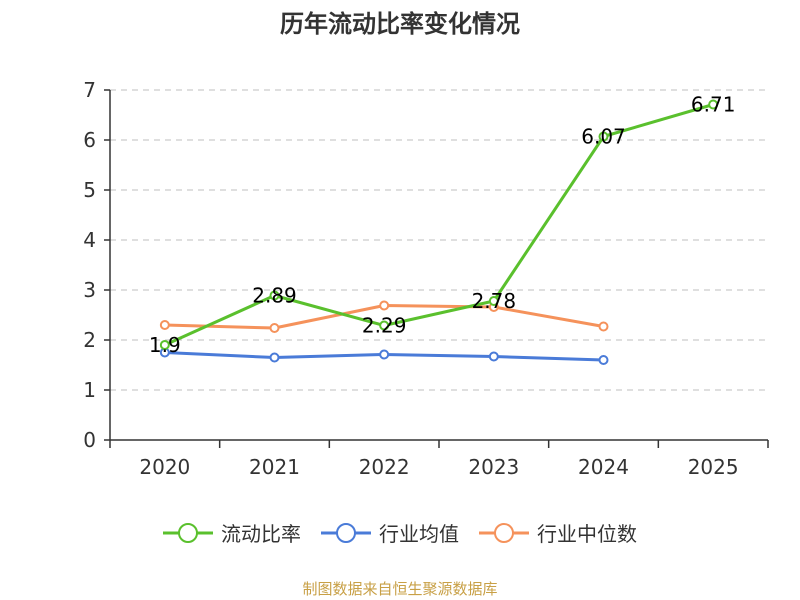 Image resolution: width=800 pixels, height=600 pixels. What do you see at coordinates (493, 467) in the screenshot?
I see `x-tick-label: 2023` at bounding box center [493, 467].